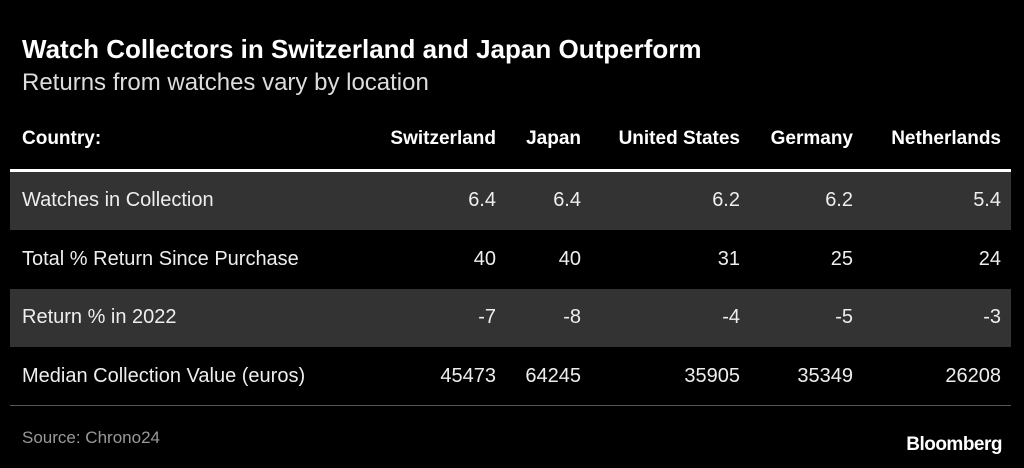  I want to click on column-header: Germany, so click(811, 138).